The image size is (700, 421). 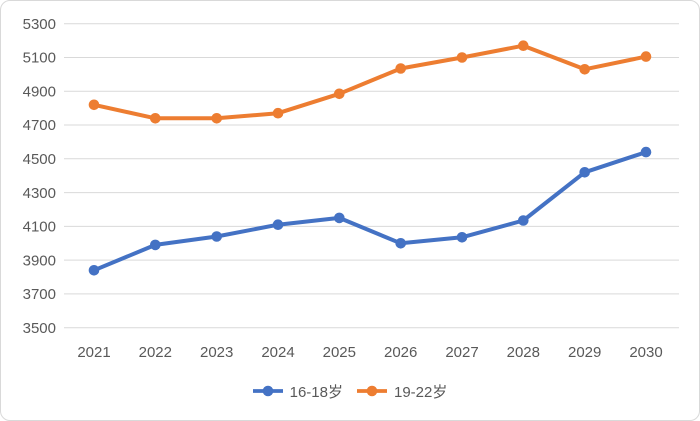 I want to click on y-axis-tick-label: 3700, so click(x=39, y=294).